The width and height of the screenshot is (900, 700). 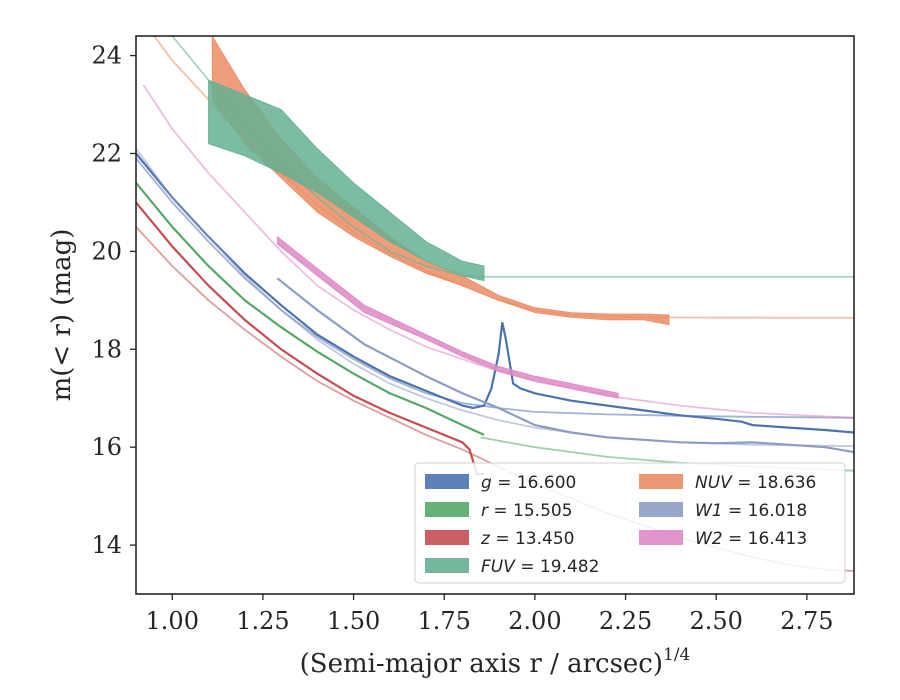 I want to click on x-tick-label: 2.25, so click(x=625, y=621).